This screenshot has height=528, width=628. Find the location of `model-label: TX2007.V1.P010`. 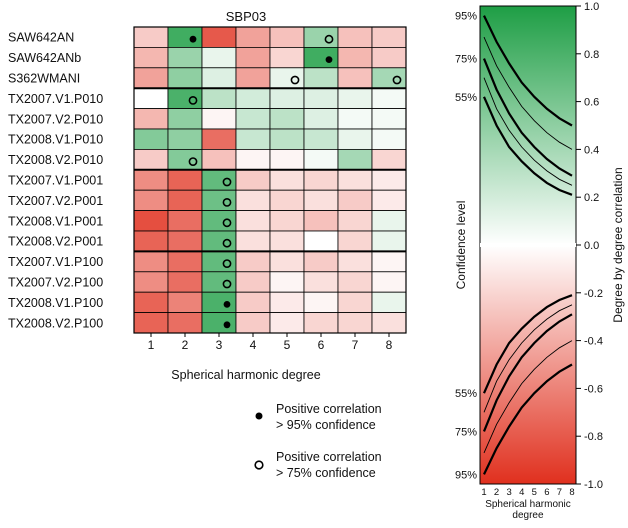

model-label: TX2007.V1.P010 is located at coordinates (55, 99).